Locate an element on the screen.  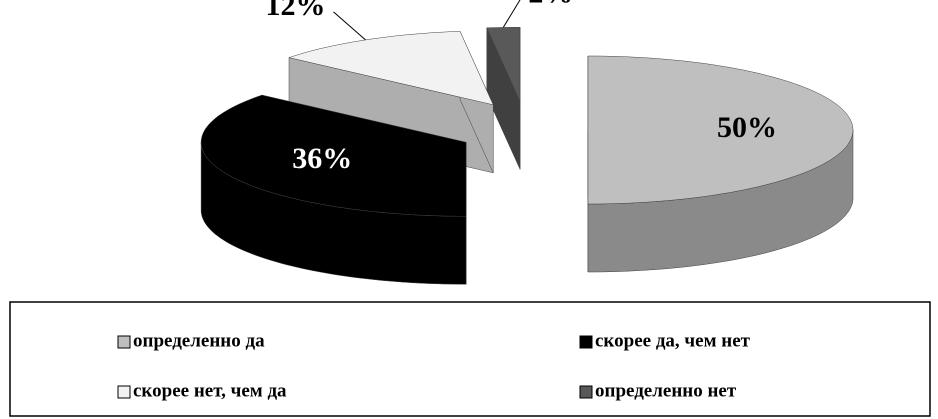
legend-label: скорее нет, чем да is located at coordinates (210, 390).